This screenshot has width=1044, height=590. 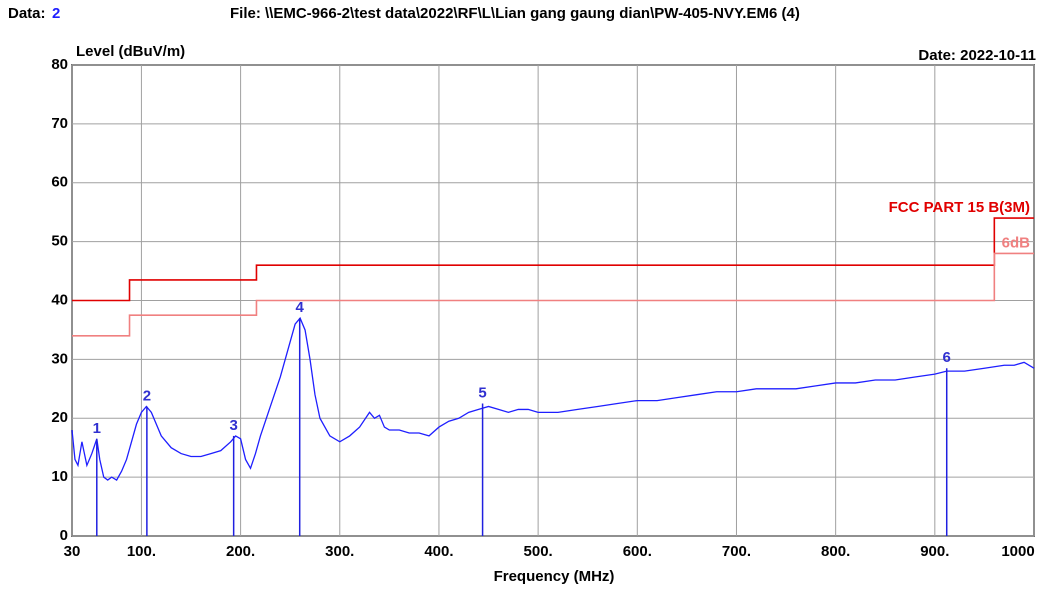 I want to click on y-tick-label: 0, so click(x=64, y=535).